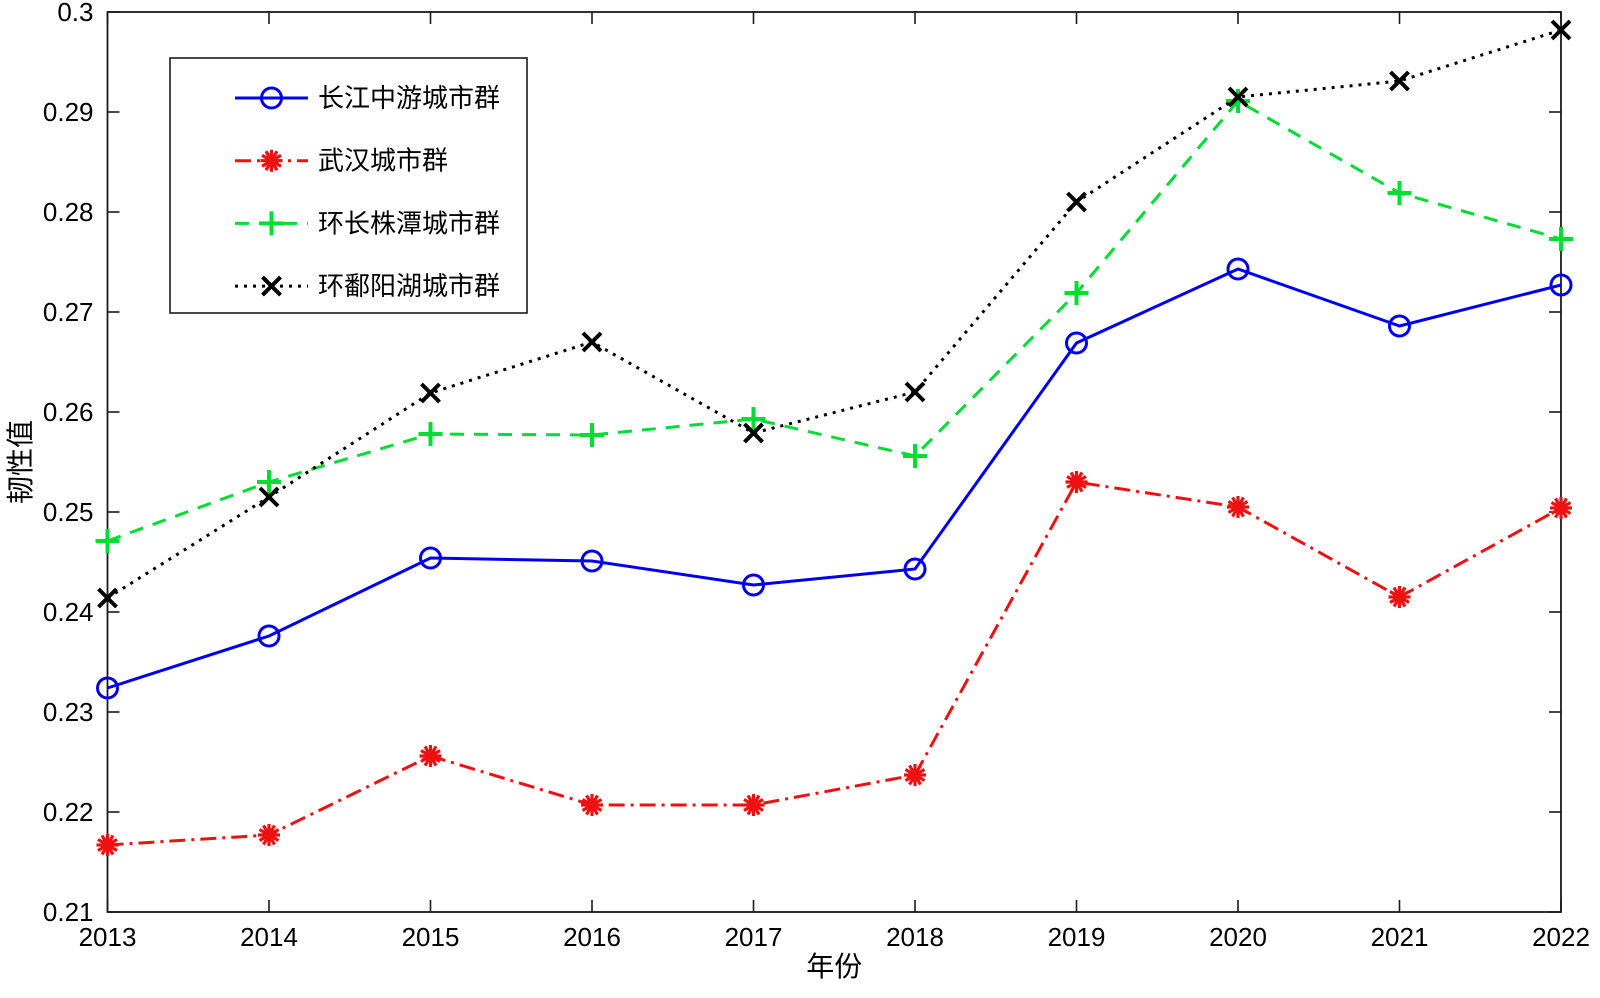  Describe the element at coordinates (68, 912) in the screenshot. I see `y-tick-label: 0.21` at that location.